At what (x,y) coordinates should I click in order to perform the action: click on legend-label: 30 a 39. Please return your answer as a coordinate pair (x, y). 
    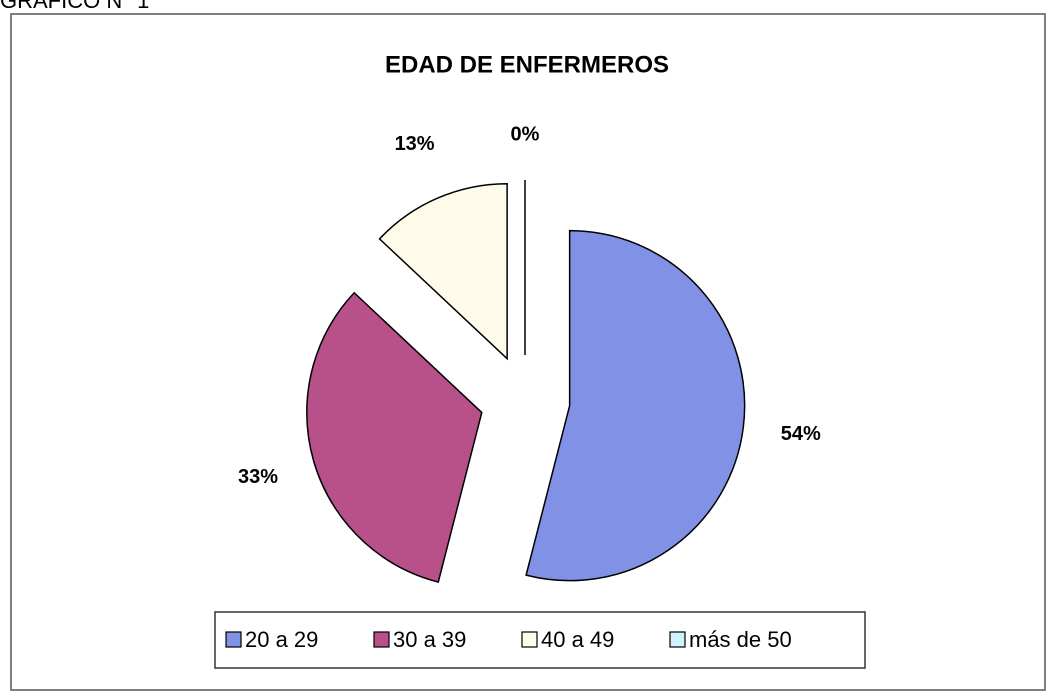
    Looking at the image, I should click on (429, 639).